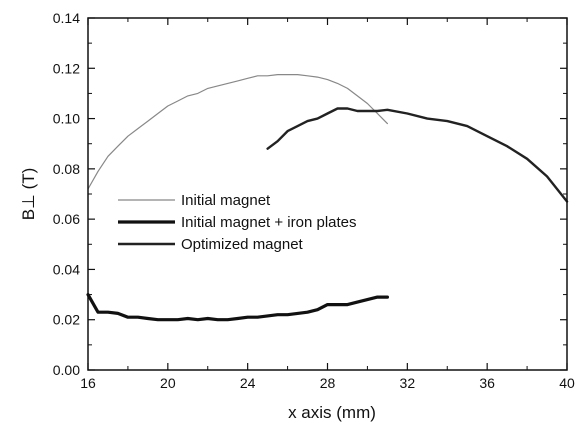  Describe the element at coordinates (332, 412) in the screenshot. I see `x-axis-title: x axis (mm)` at that location.